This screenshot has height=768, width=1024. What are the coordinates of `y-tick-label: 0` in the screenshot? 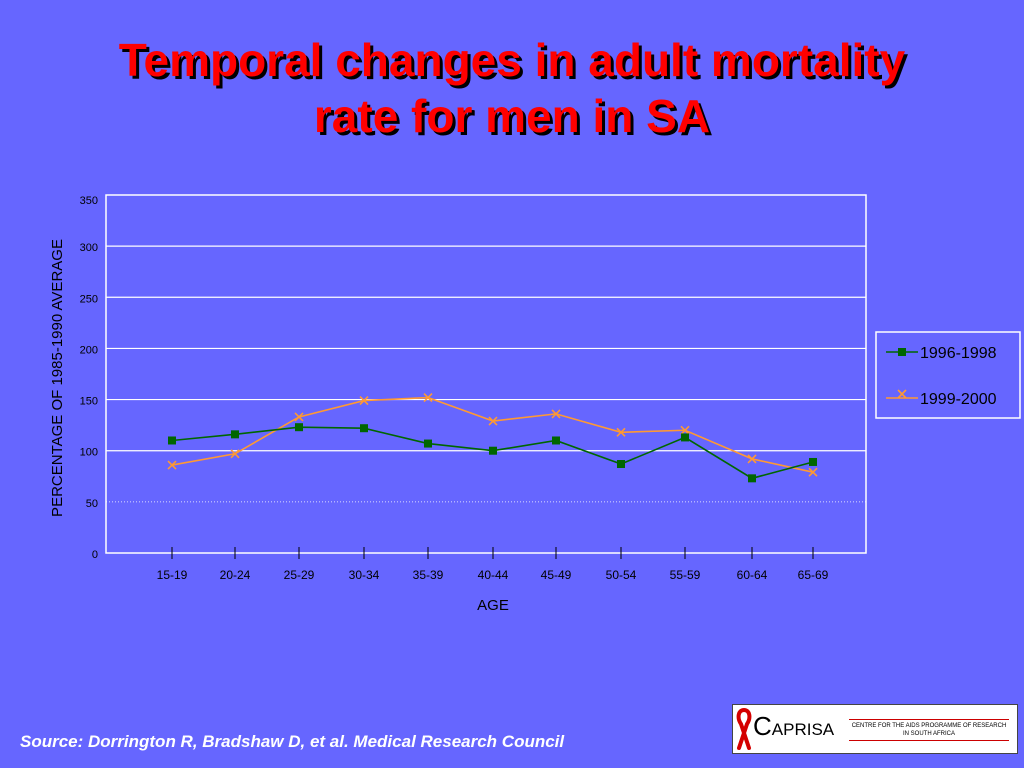 It's located at (95, 555).